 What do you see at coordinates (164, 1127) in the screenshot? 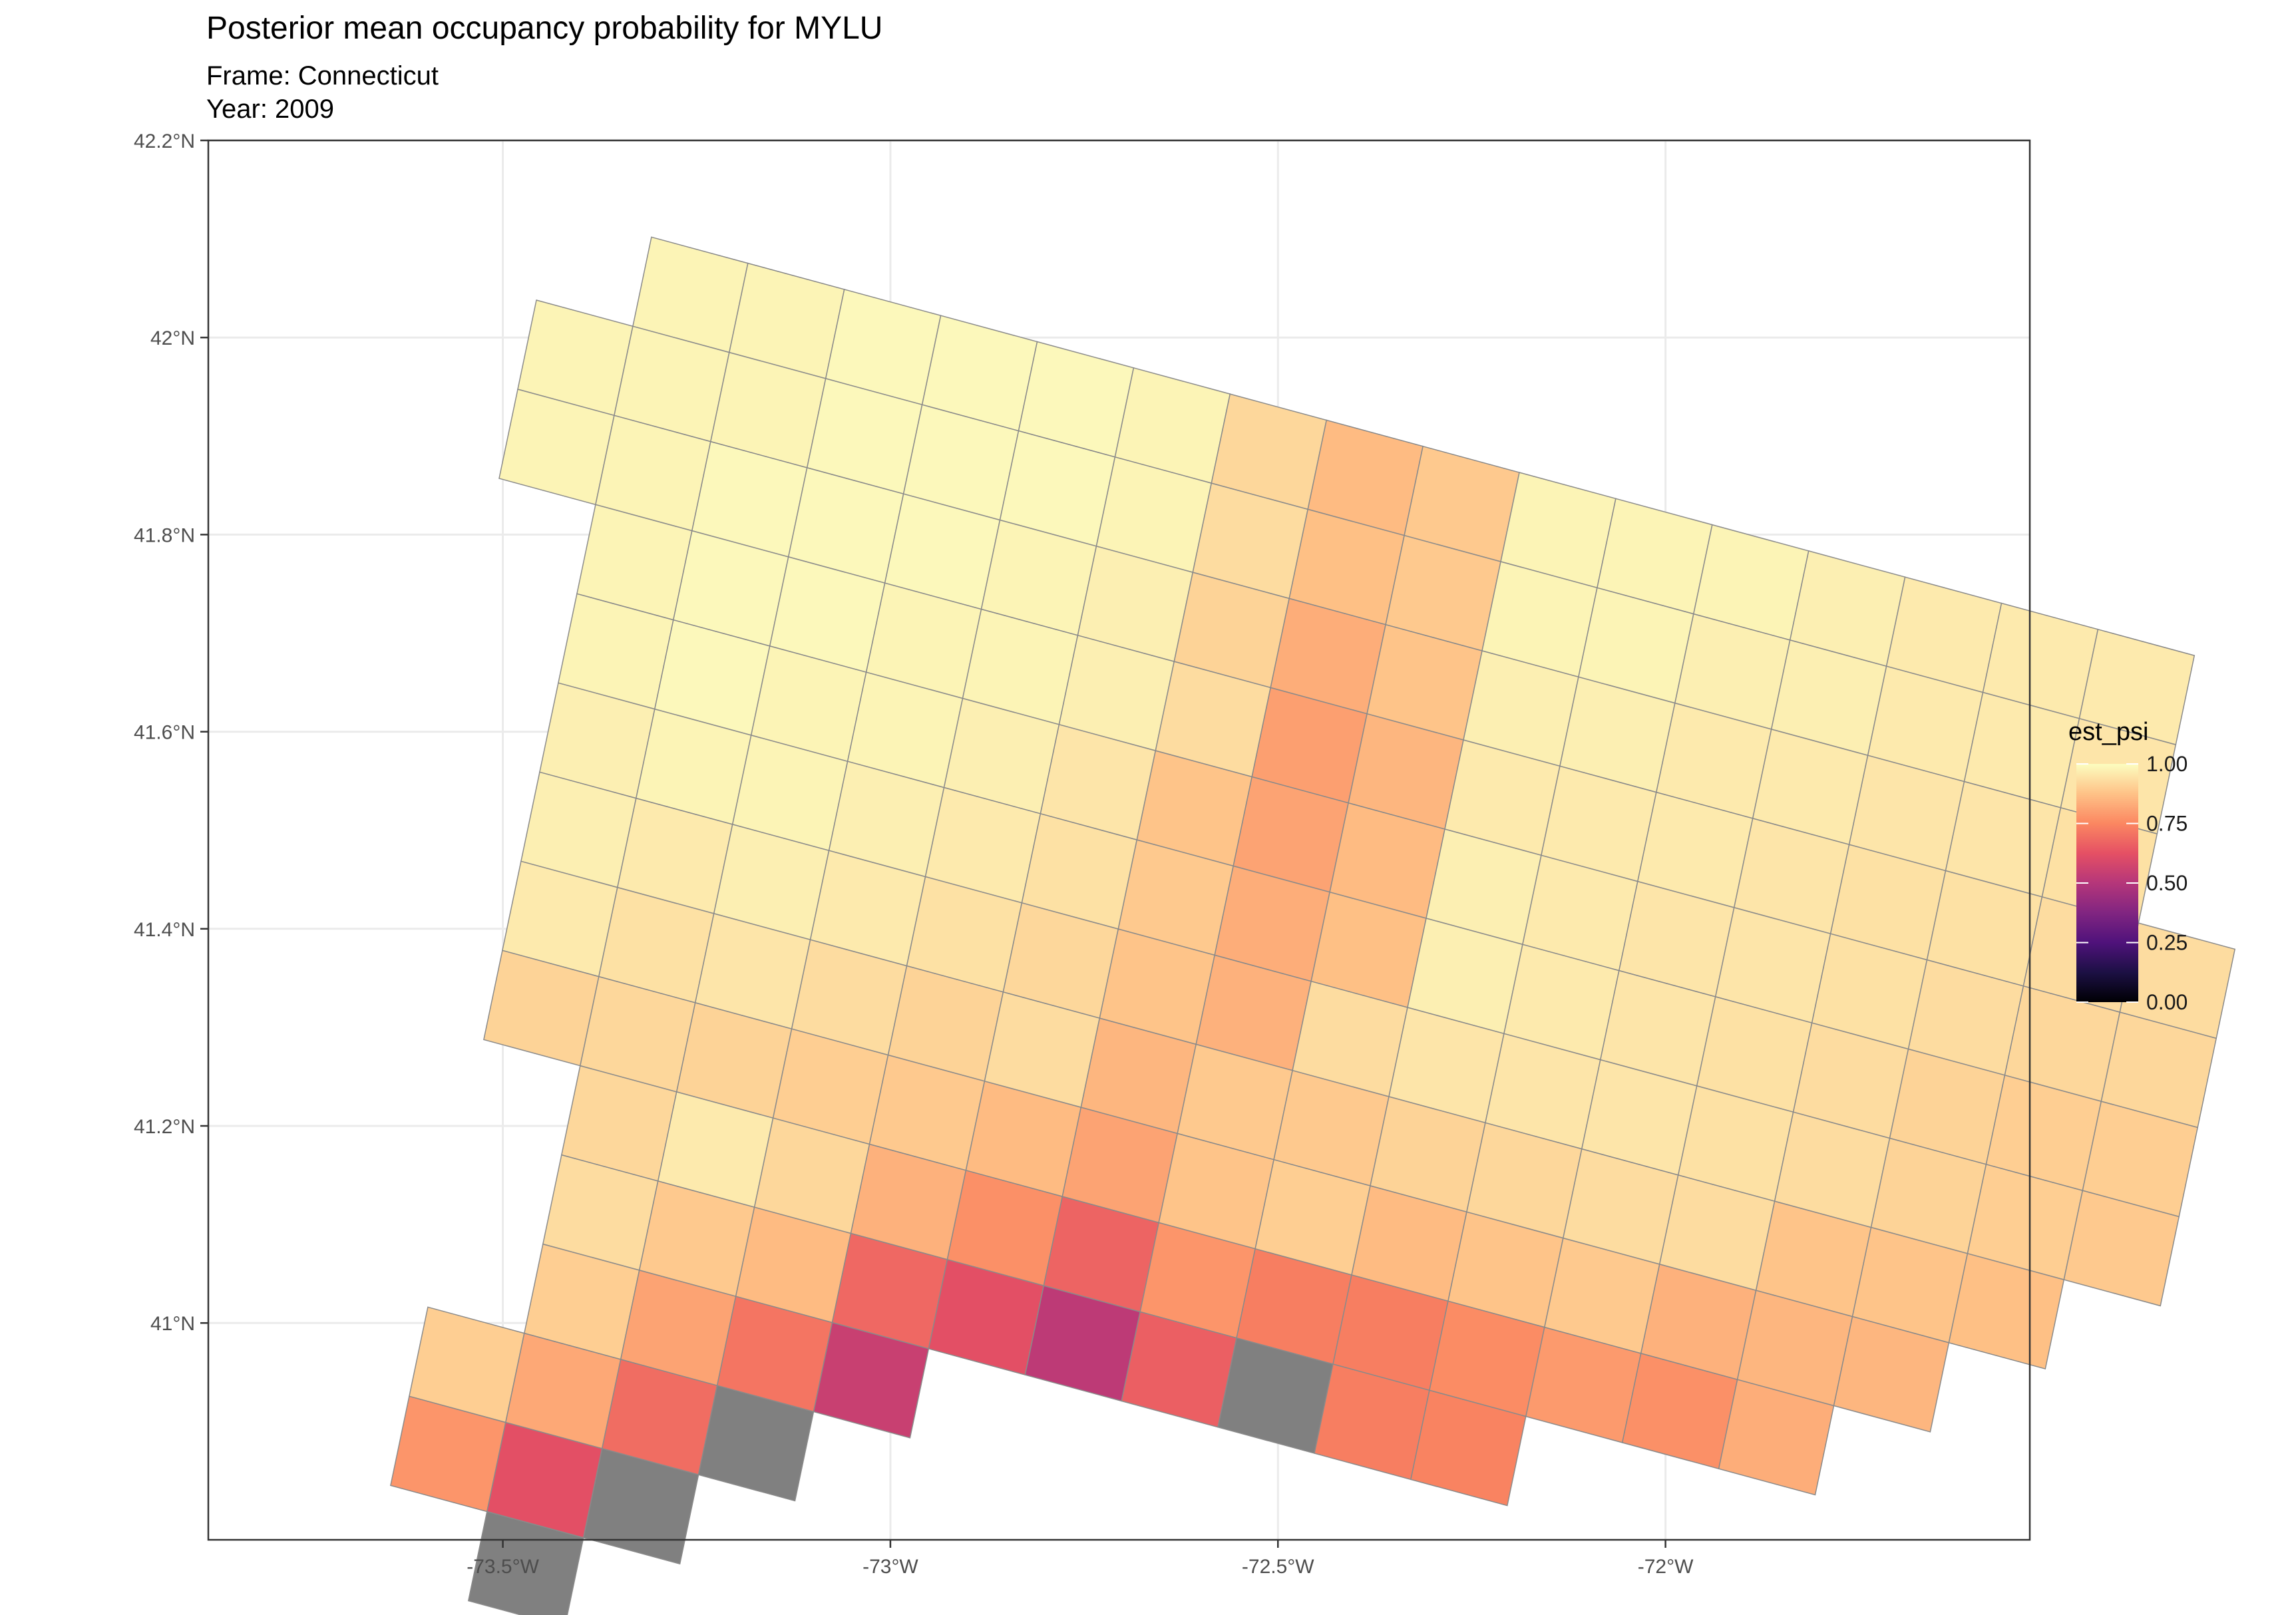
I see `y-tick-label: 41.2°N` at bounding box center [164, 1127].